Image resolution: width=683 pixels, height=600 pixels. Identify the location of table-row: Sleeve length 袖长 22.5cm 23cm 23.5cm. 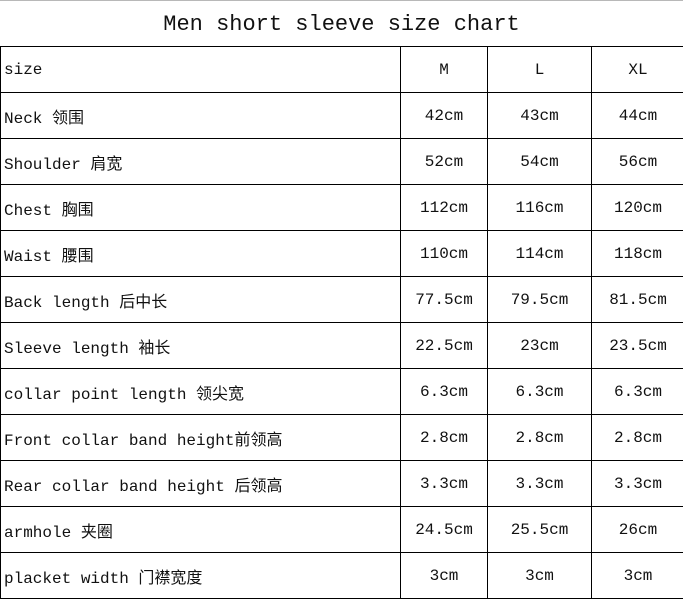
(341, 345).